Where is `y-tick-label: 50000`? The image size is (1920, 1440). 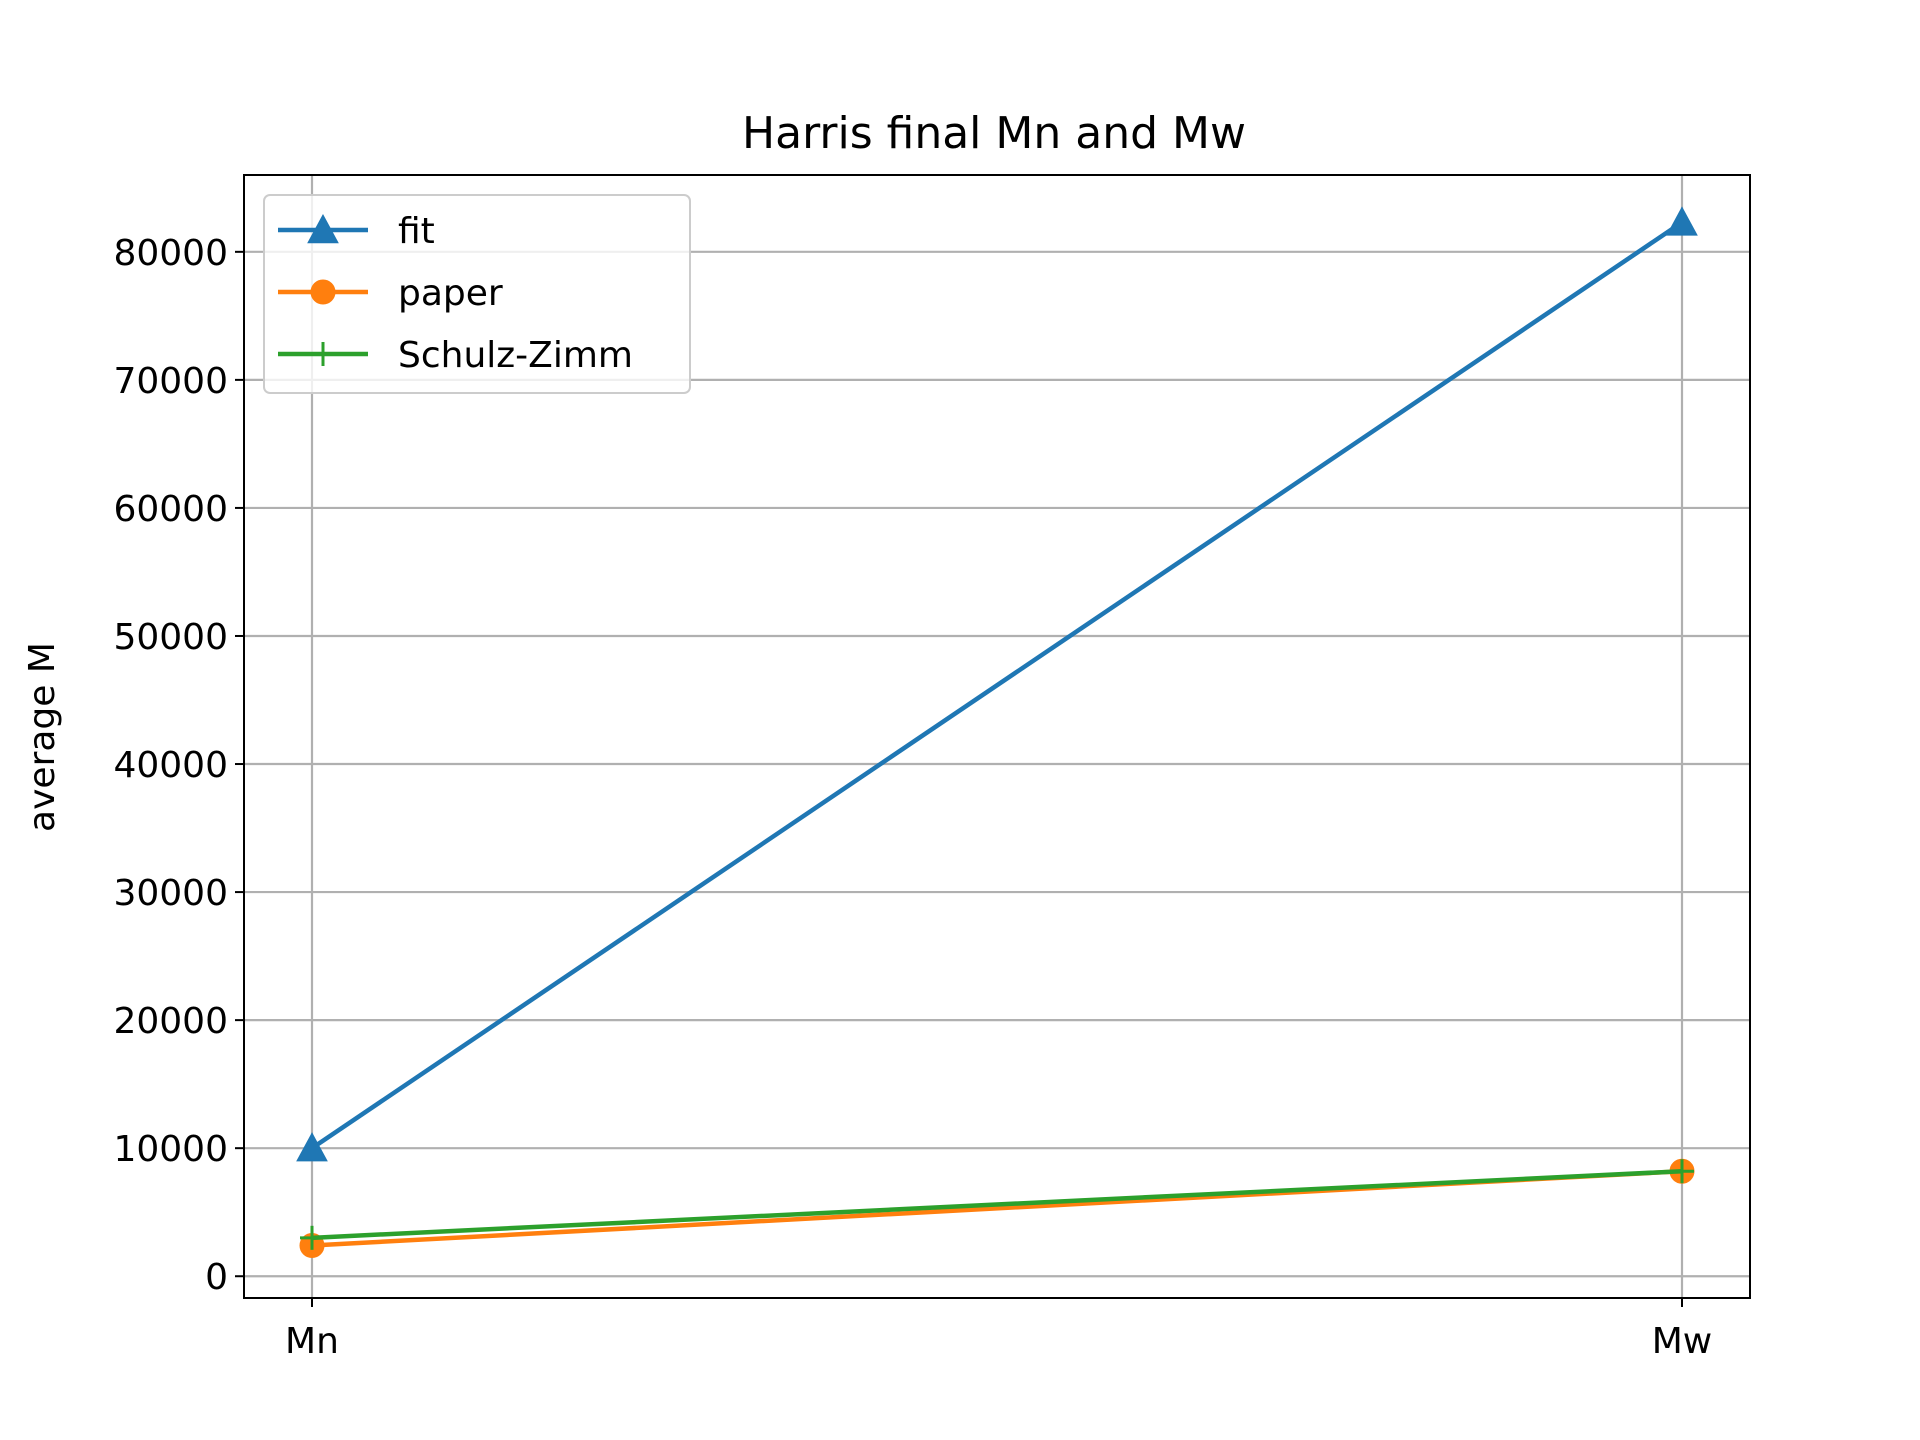
y-tick-label: 50000 is located at coordinates (170, 637).